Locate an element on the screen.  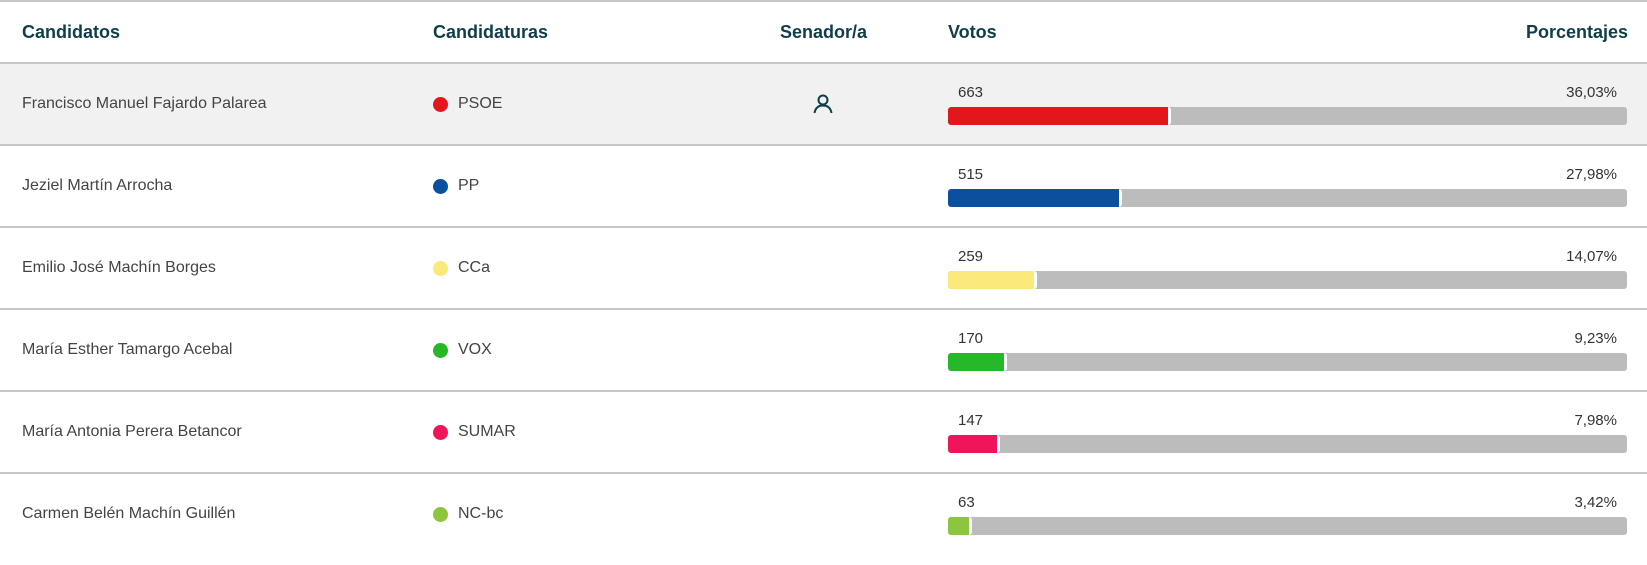
candidate-name: Emilio José Machín Borges is located at coordinates (119, 267).